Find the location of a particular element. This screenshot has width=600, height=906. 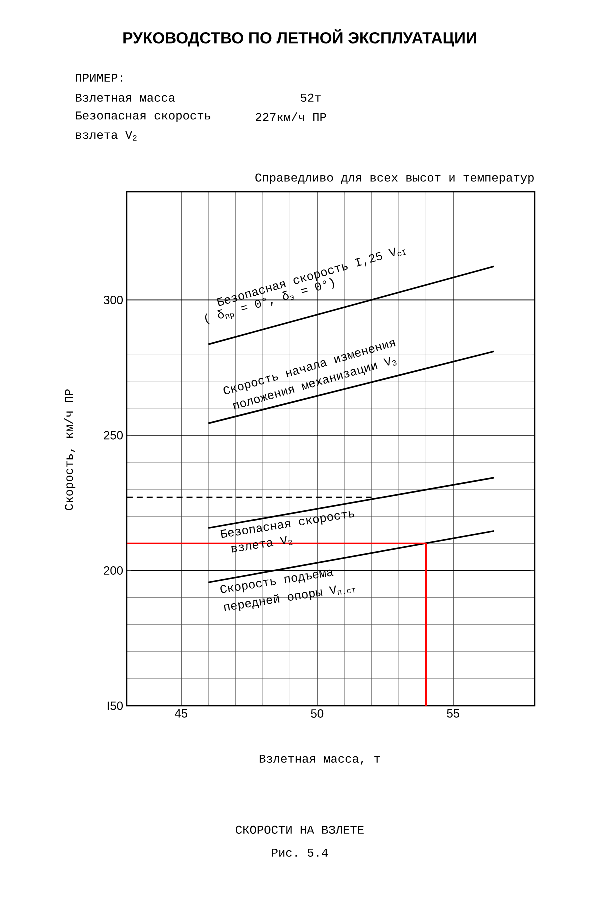

annotation: взлета V$_{2}$ is located at coordinates (262, 544).